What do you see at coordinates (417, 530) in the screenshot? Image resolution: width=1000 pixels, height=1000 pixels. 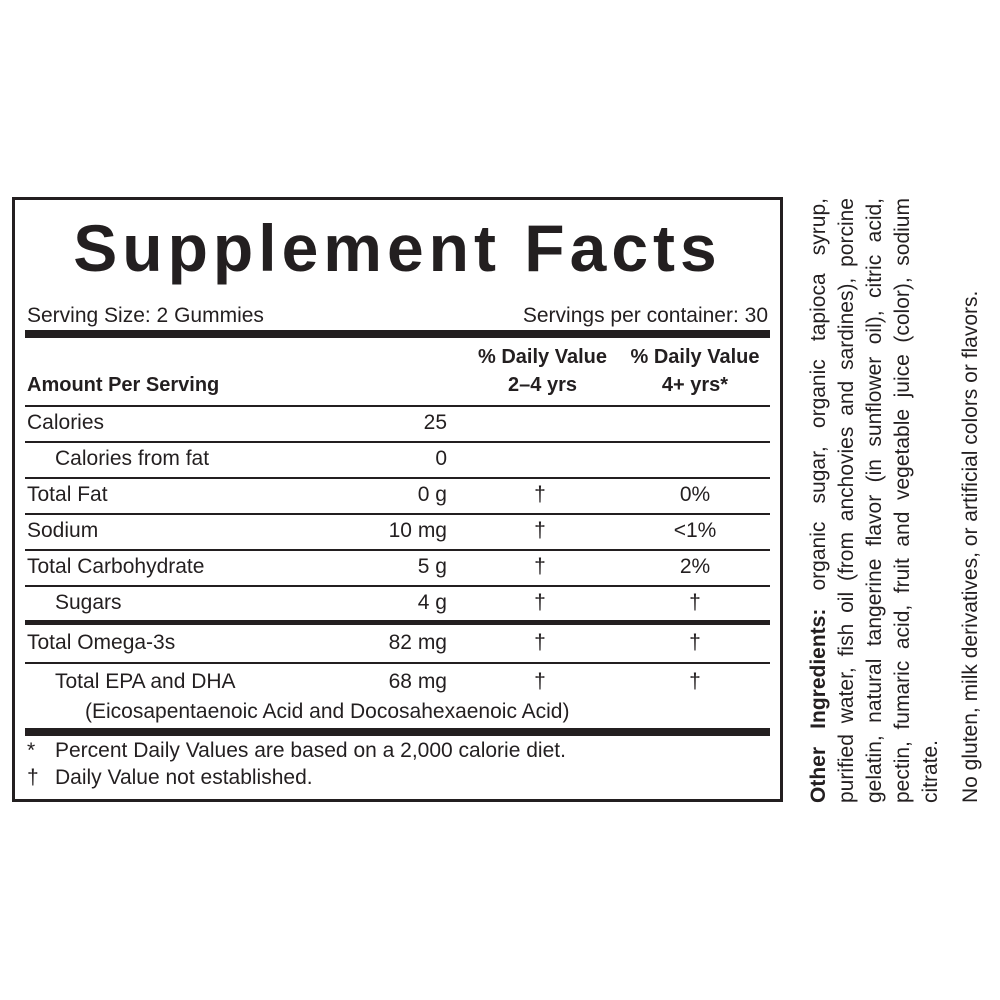 I see `amount: 10 mg` at bounding box center [417, 530].